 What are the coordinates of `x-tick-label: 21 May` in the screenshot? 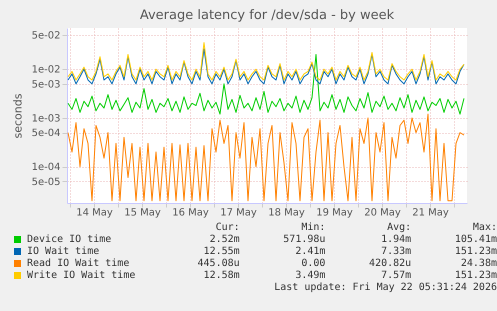 It's located at (430, 213).